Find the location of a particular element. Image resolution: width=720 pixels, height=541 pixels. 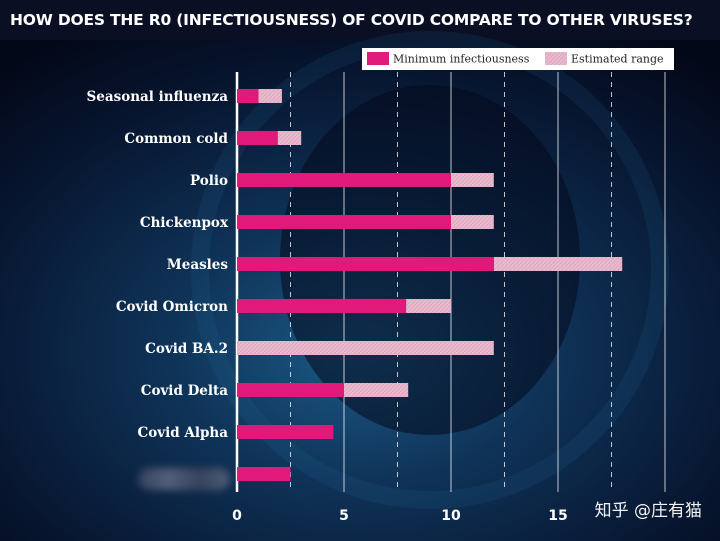

x-tick-label-3: 15 is located at coordinates (557, 516).